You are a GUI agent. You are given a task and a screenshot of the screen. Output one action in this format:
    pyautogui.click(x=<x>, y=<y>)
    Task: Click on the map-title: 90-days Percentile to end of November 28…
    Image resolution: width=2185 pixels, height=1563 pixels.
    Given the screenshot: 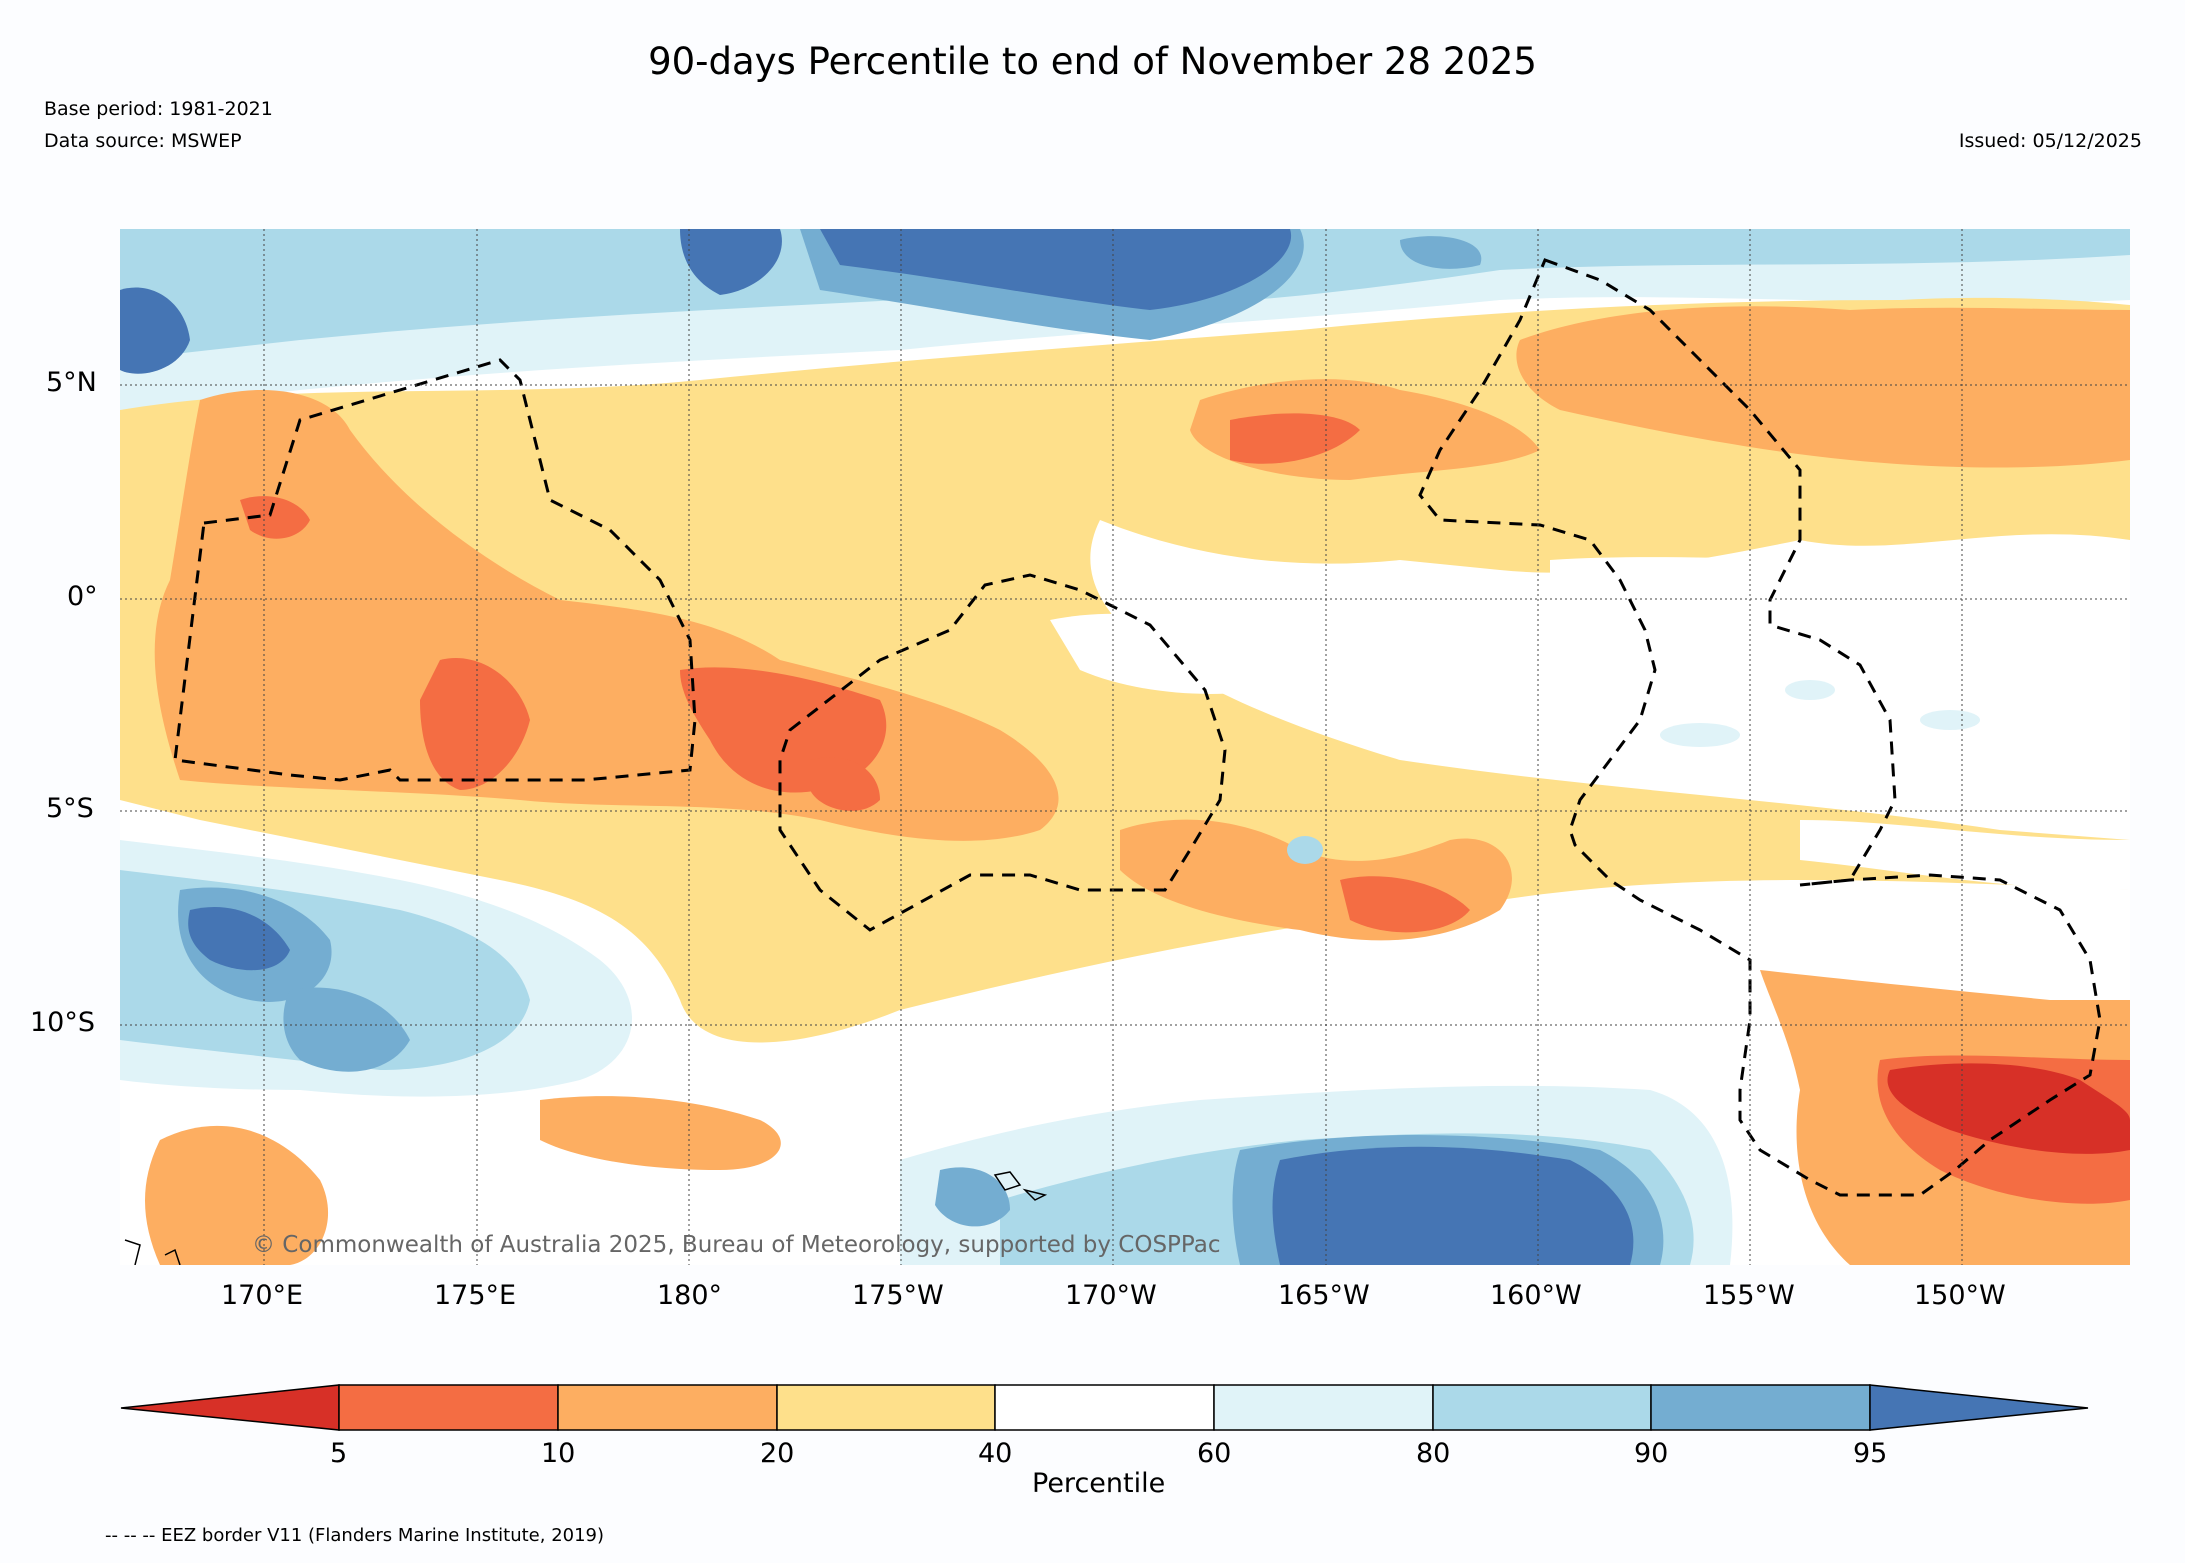 What is the action you would take?
    pyautogui.click(x=1092, y=61)
    